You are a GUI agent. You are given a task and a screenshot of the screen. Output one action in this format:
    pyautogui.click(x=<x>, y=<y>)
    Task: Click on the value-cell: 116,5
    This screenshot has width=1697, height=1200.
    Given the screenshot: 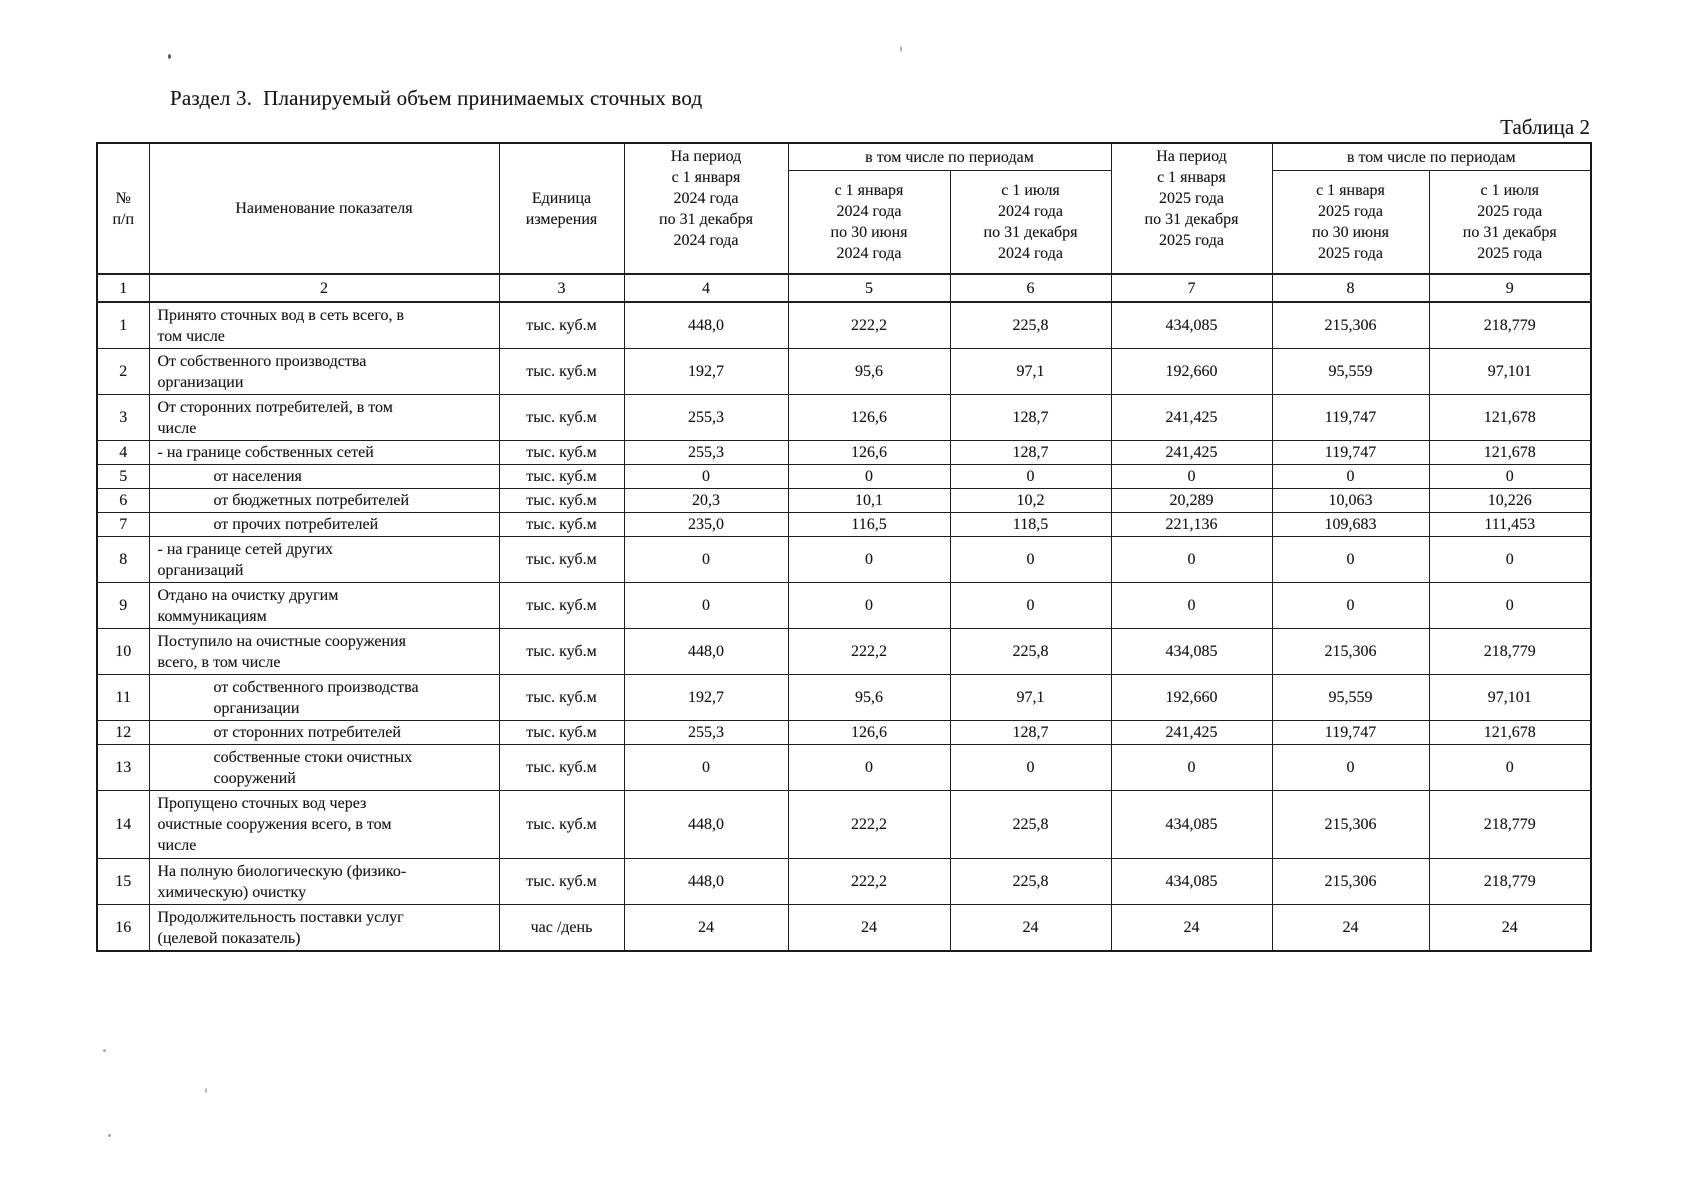 What is the action you would take?
    pyautogui.click(x=869, y=524)
    